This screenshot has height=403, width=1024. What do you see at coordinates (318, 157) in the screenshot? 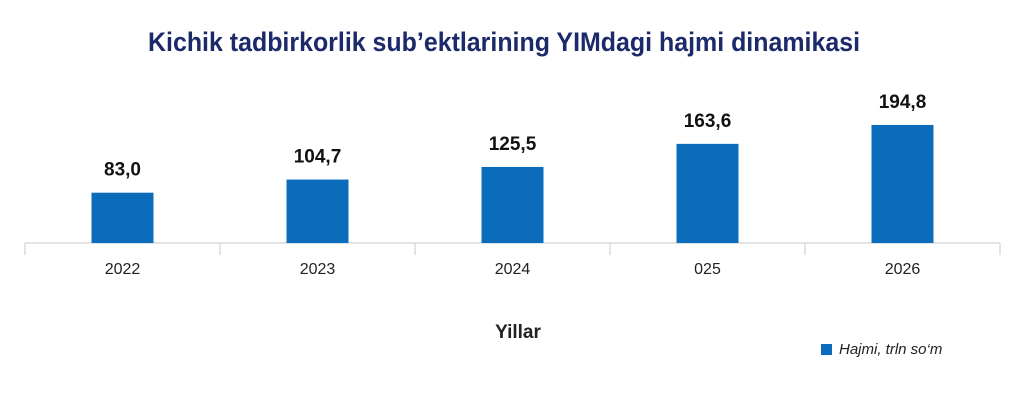
I see `data-label: 104,7` at bounding box center [318, 157].